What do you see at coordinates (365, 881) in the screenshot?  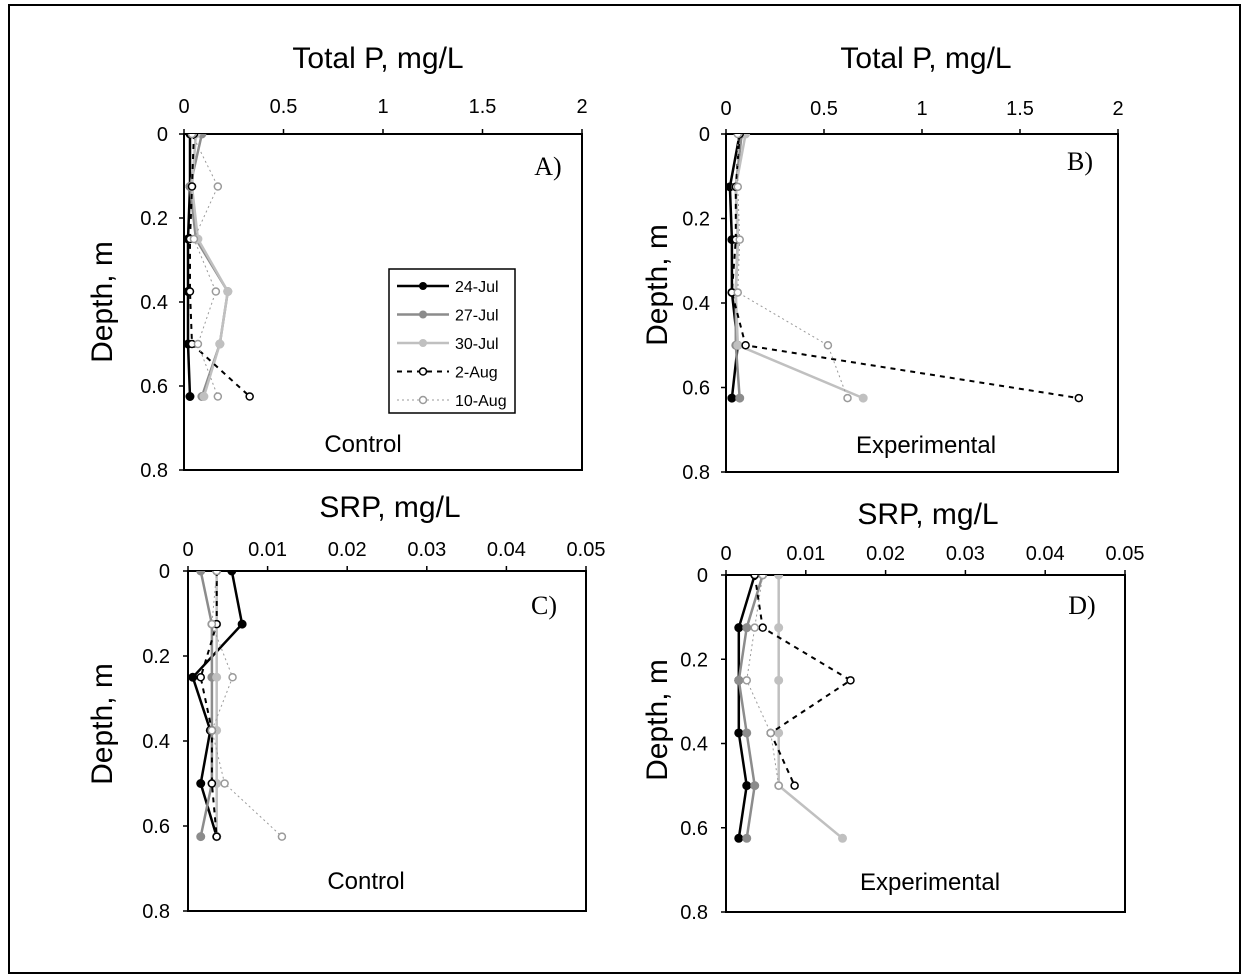 I see `panel-annotation: Control` at bounding box center [365, 881].